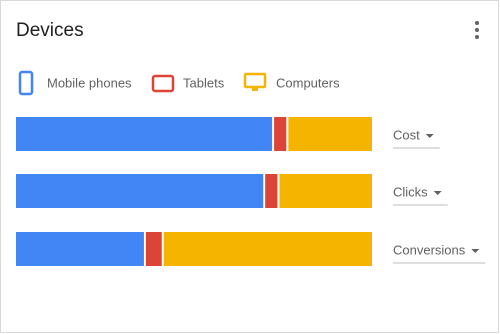 The height and width of the screenshot is (334, 500). I want to click on legend-label: Tablets, so click(204, 82).